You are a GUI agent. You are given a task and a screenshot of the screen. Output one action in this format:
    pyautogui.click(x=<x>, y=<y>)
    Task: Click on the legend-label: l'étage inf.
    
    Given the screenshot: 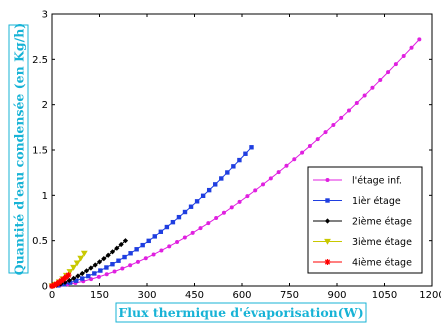 What is the action you would take?
    pyautogui.click(x=377, y=181)
    